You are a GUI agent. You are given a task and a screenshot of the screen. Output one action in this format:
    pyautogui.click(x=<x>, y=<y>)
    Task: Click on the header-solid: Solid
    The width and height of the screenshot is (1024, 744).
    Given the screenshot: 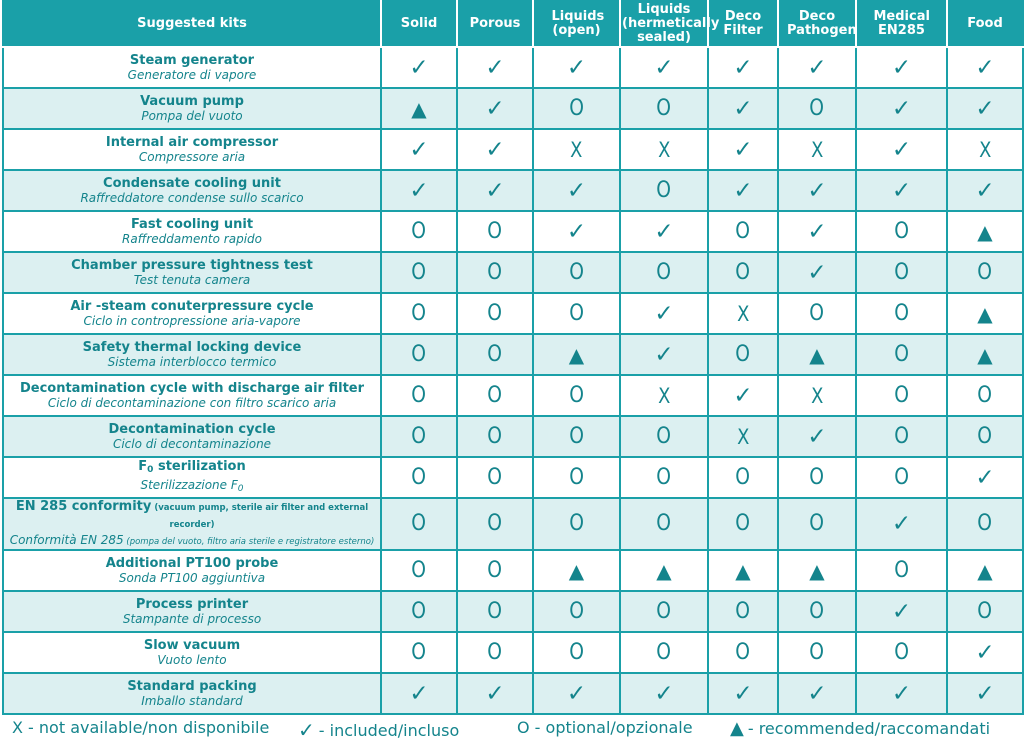 What is the action you would take?
    pyautogui.click(x=419, y=24)
    